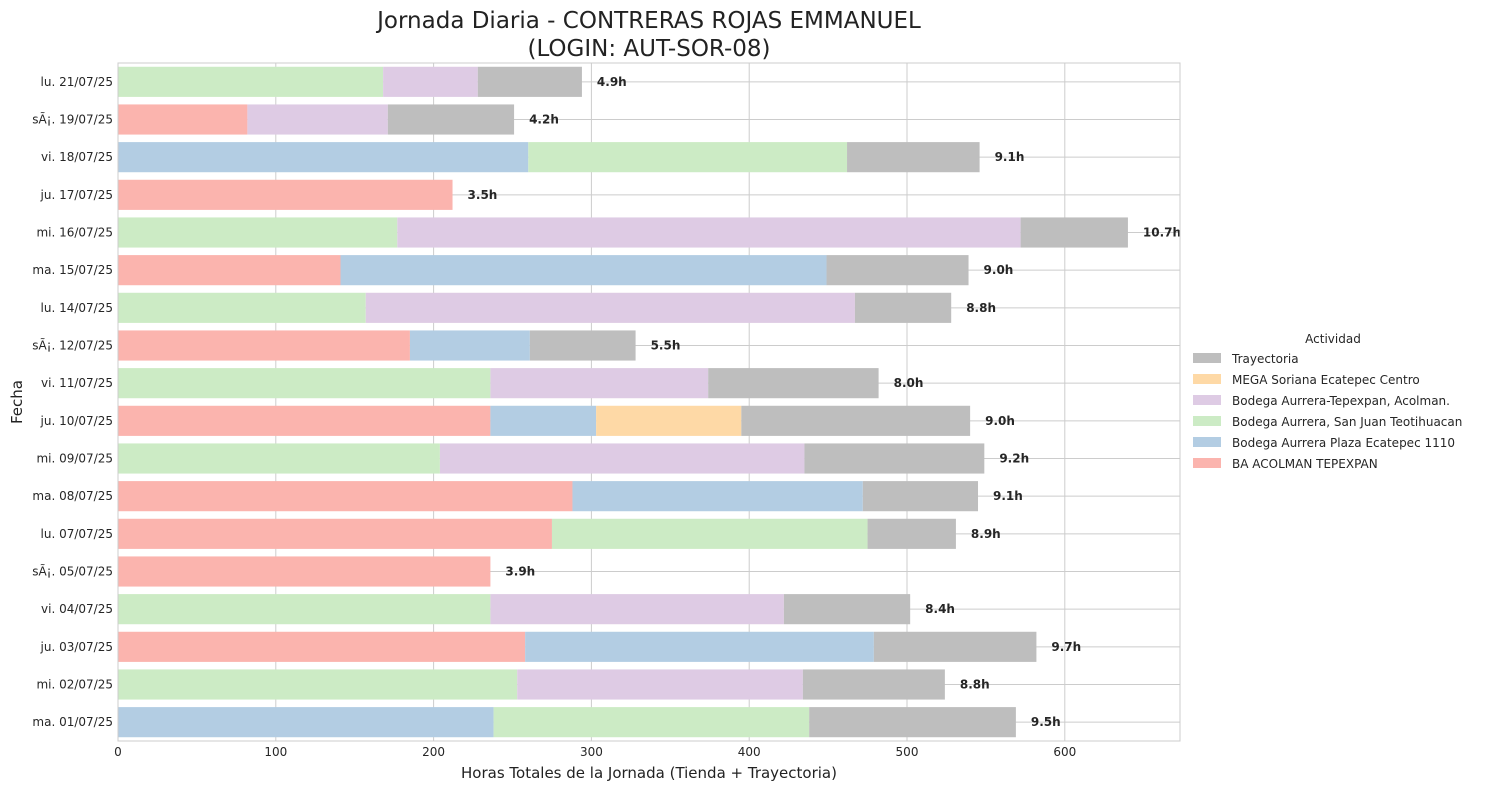 The image size is (1489, 790). Describe the element at coordinates (749, 752) in the screenshot. I see `x-tick-label: 400` at that location.